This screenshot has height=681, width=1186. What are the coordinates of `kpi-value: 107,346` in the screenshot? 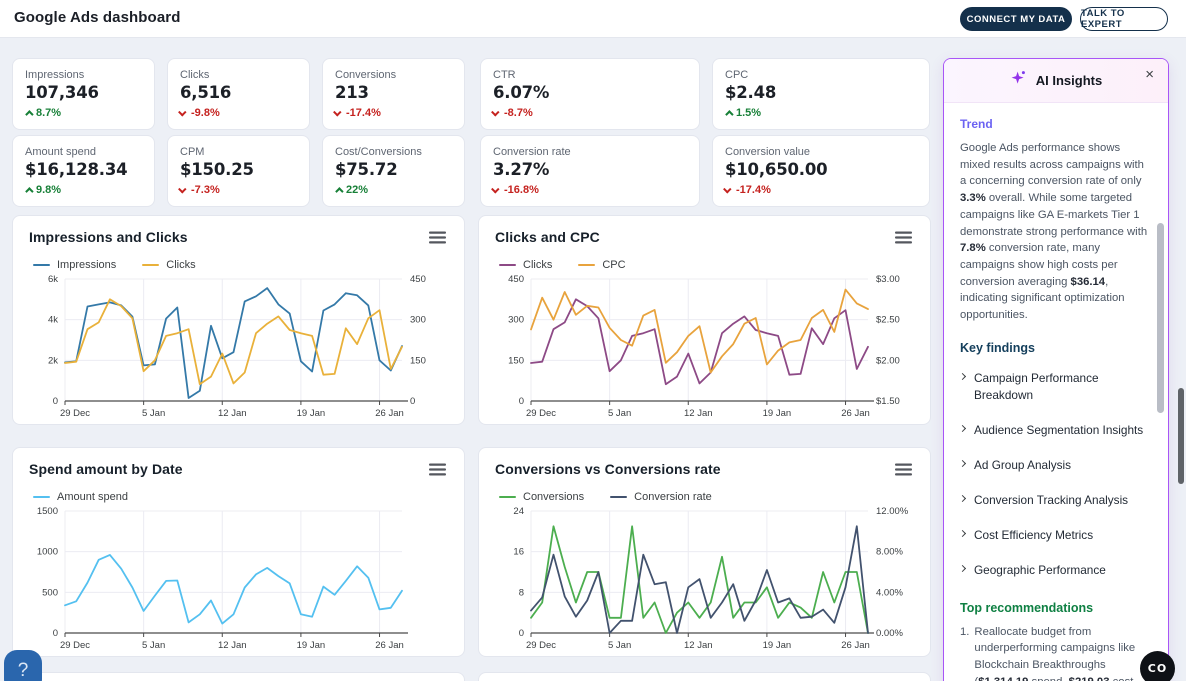 It's located at (62, 92).